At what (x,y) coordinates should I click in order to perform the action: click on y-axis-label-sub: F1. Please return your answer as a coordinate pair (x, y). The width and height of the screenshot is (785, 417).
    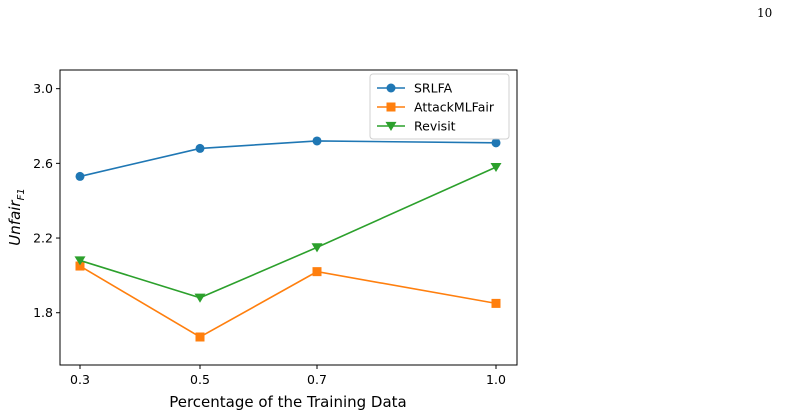
    Looking at the image, I should click on (21, 194).